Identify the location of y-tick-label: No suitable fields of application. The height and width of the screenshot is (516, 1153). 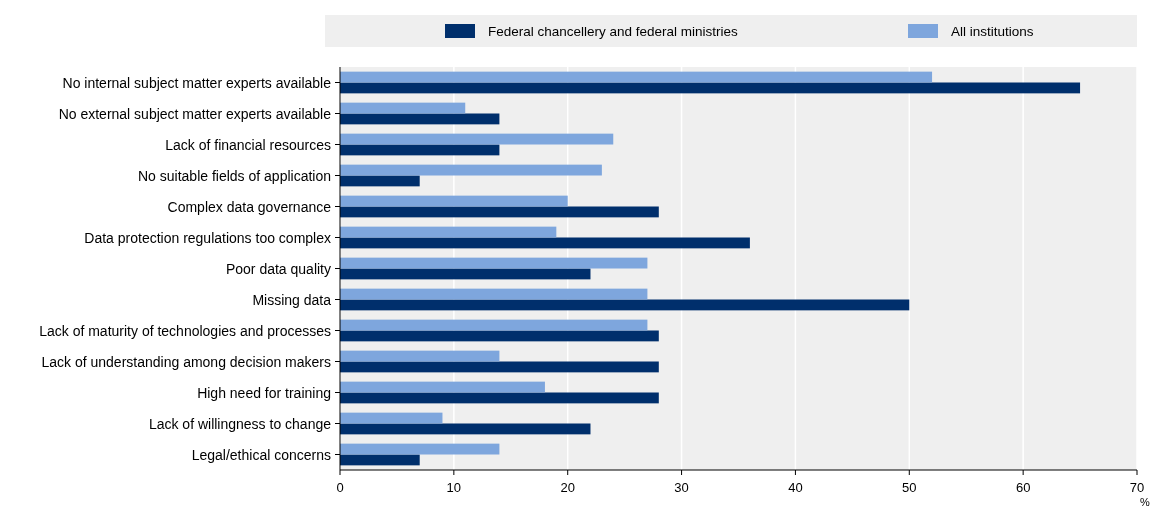
(234, 175).